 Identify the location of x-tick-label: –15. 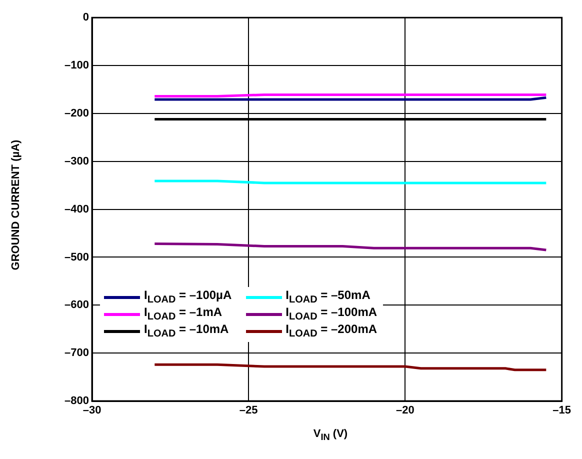
(562, 410).